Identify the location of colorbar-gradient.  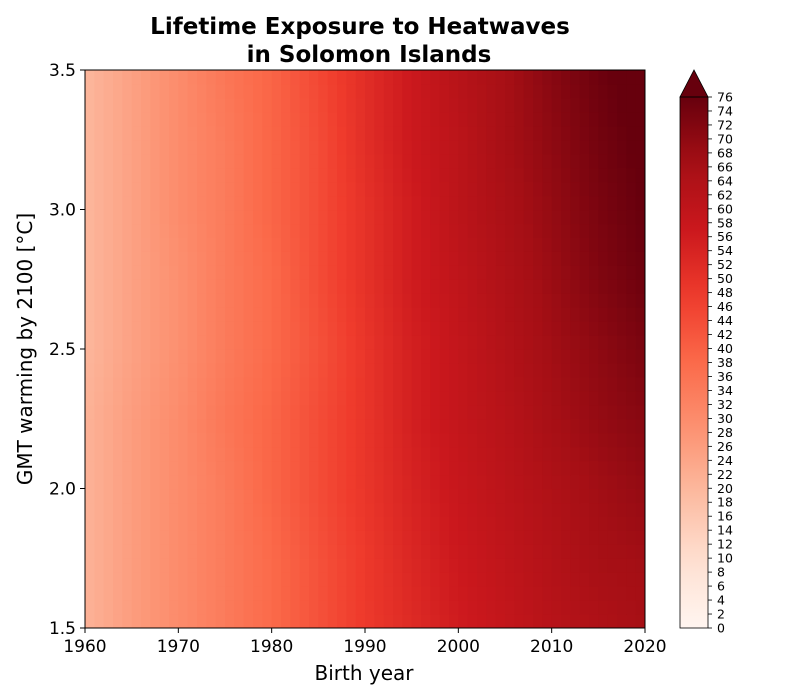
(694, 362).